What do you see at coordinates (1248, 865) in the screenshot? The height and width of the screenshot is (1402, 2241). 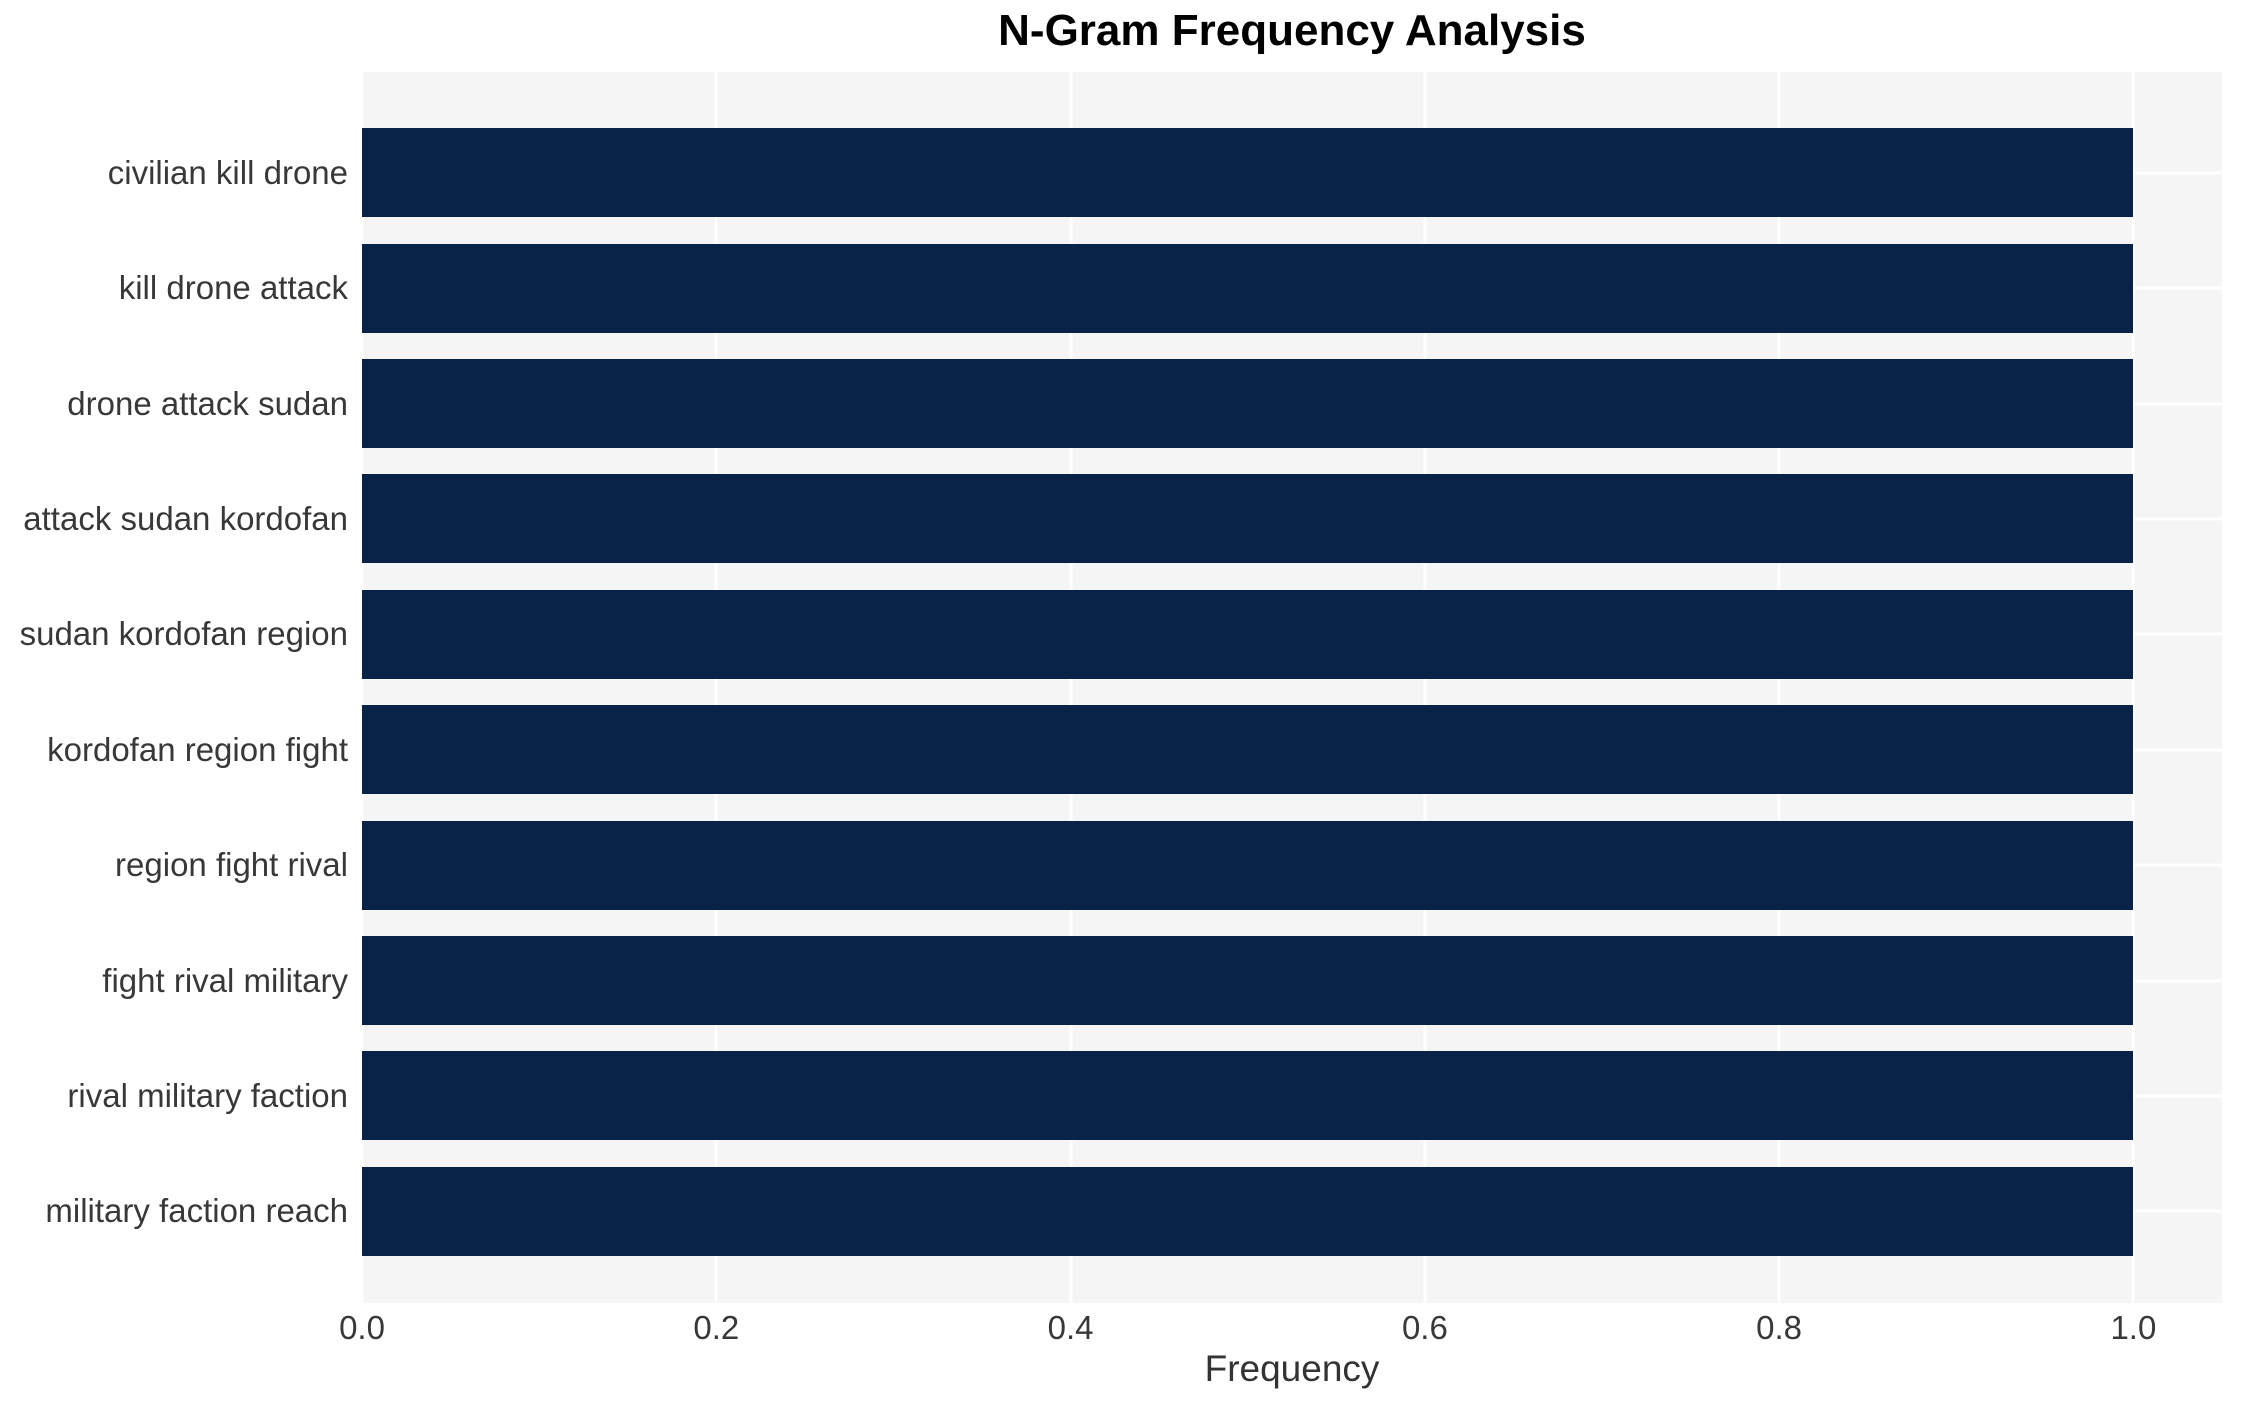 I see `bar-region-fight-rival` at bounding box center [1248, 865].